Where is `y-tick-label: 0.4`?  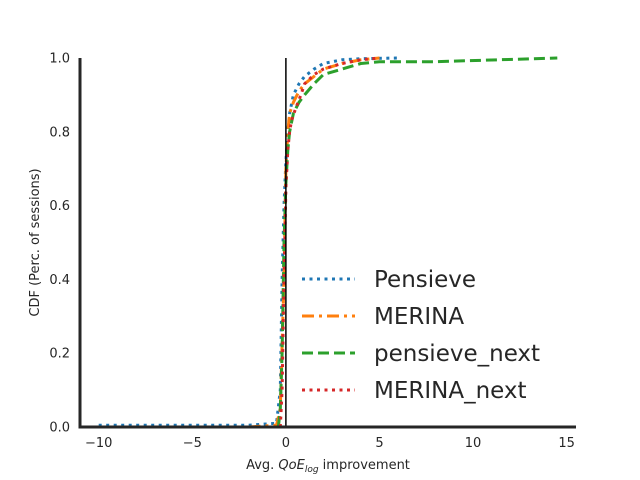
y-tick-label: 0.4 is located at coordinates (59, 280).